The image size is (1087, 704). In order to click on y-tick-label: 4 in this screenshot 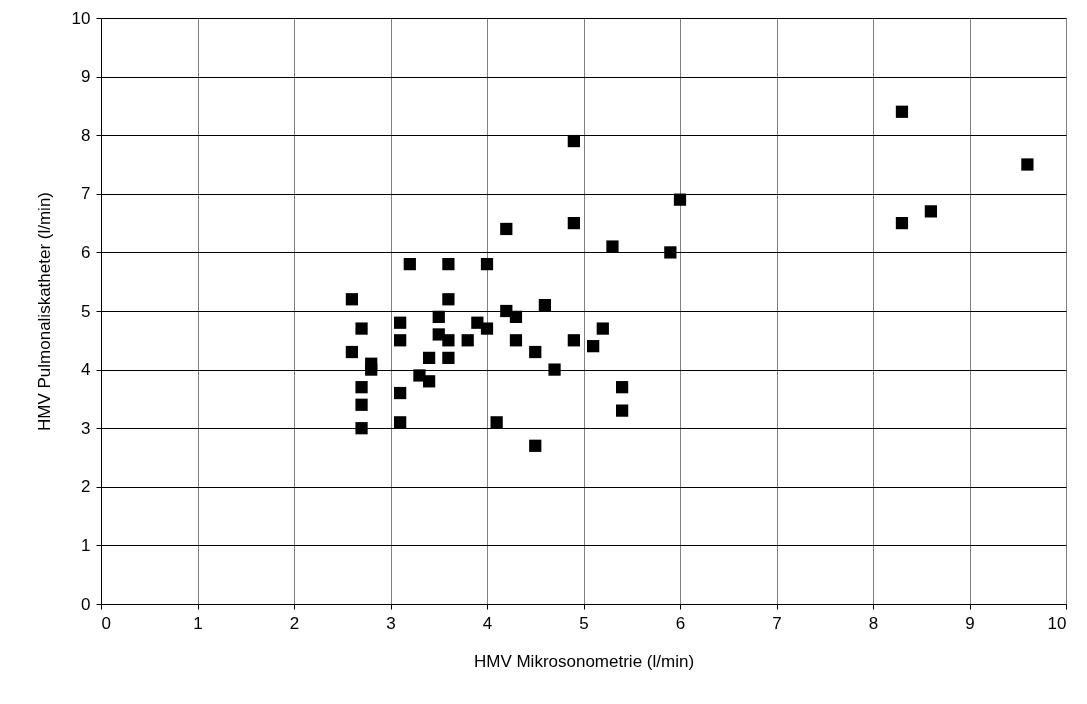, I will do `click(86, 370)`.